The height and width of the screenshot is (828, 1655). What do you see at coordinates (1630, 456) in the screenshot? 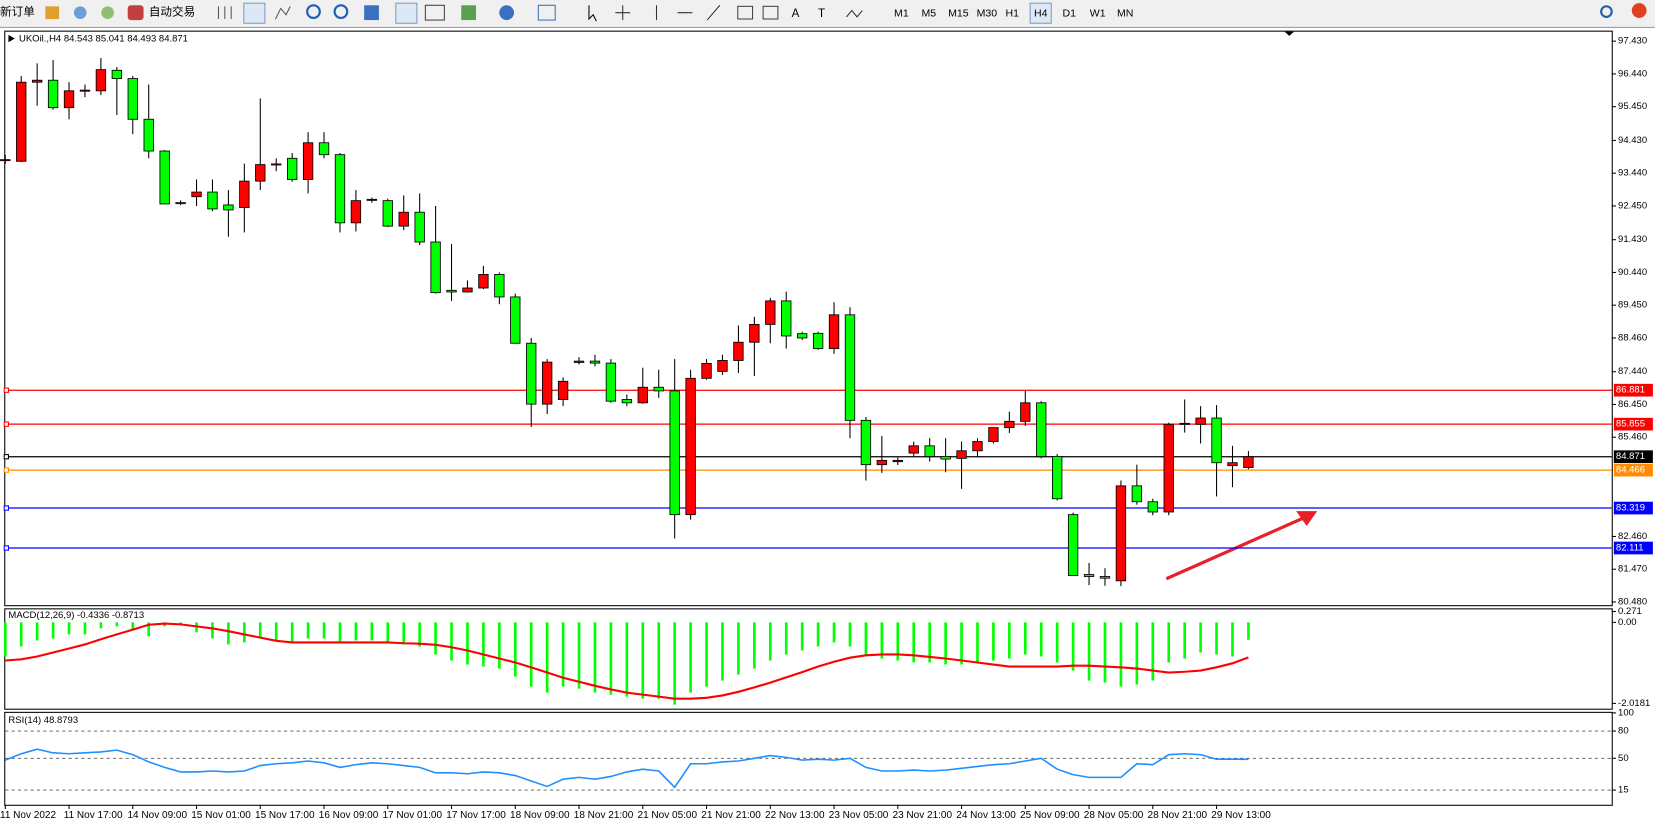
I see `price-label: 84.871` at bounding box center [1630, 456].